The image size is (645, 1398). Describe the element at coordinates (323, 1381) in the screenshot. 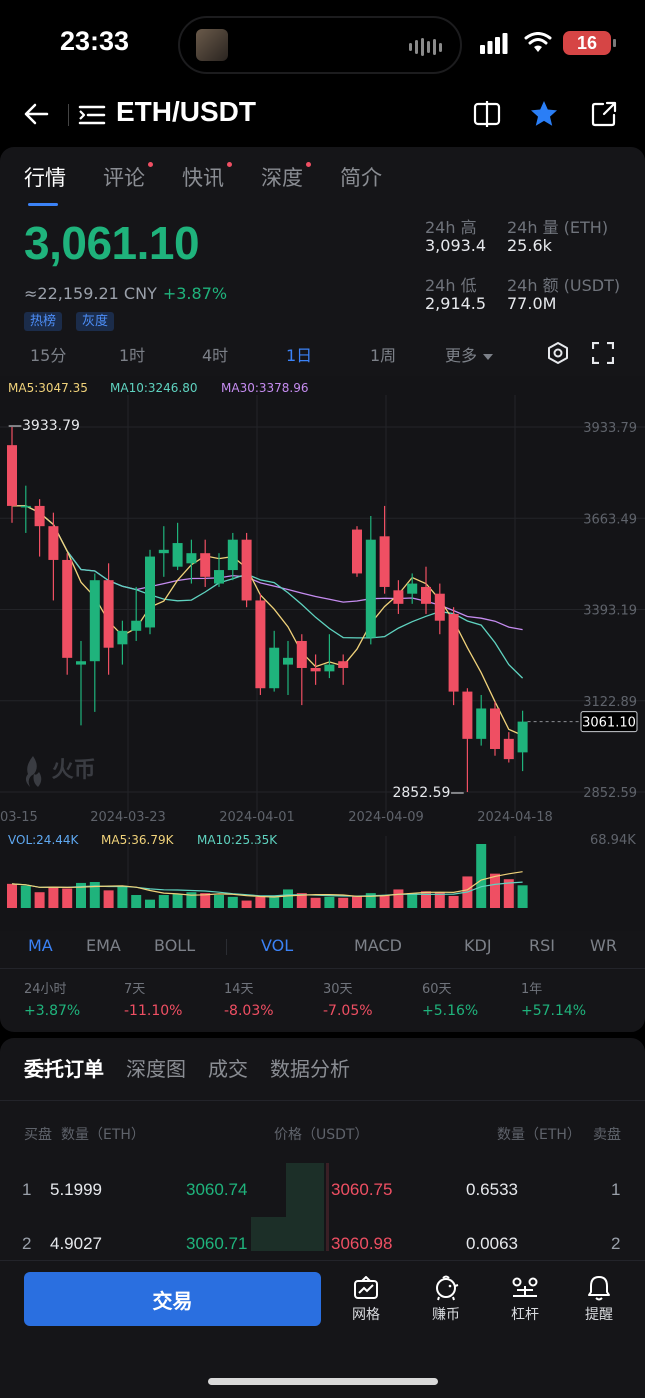

I see `home-indicator` at that location.